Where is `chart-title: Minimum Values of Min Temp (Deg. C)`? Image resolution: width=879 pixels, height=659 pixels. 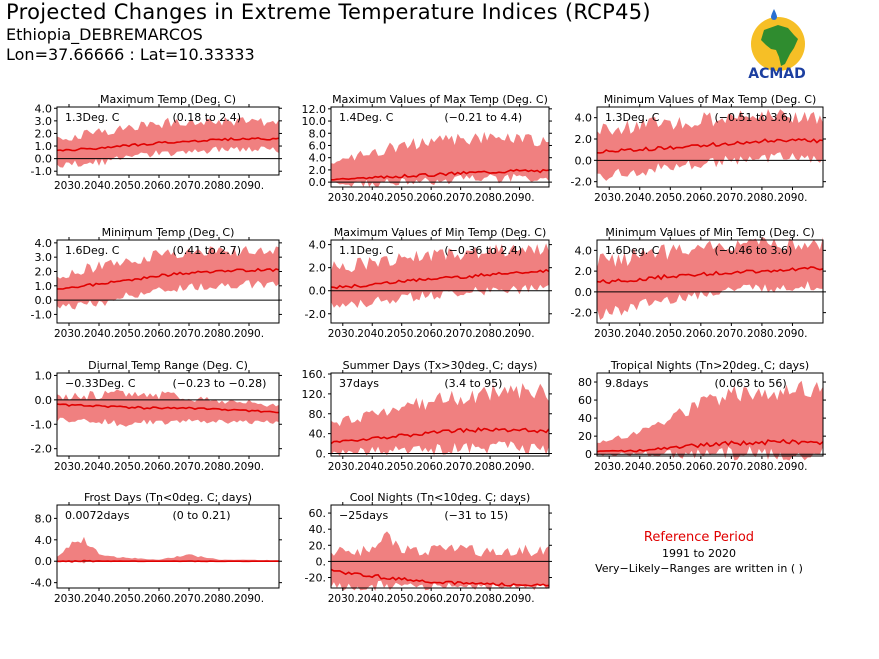 chart-title: Minimum Values of Min Temp (Deg. C) is located at coordinates (709, 232).